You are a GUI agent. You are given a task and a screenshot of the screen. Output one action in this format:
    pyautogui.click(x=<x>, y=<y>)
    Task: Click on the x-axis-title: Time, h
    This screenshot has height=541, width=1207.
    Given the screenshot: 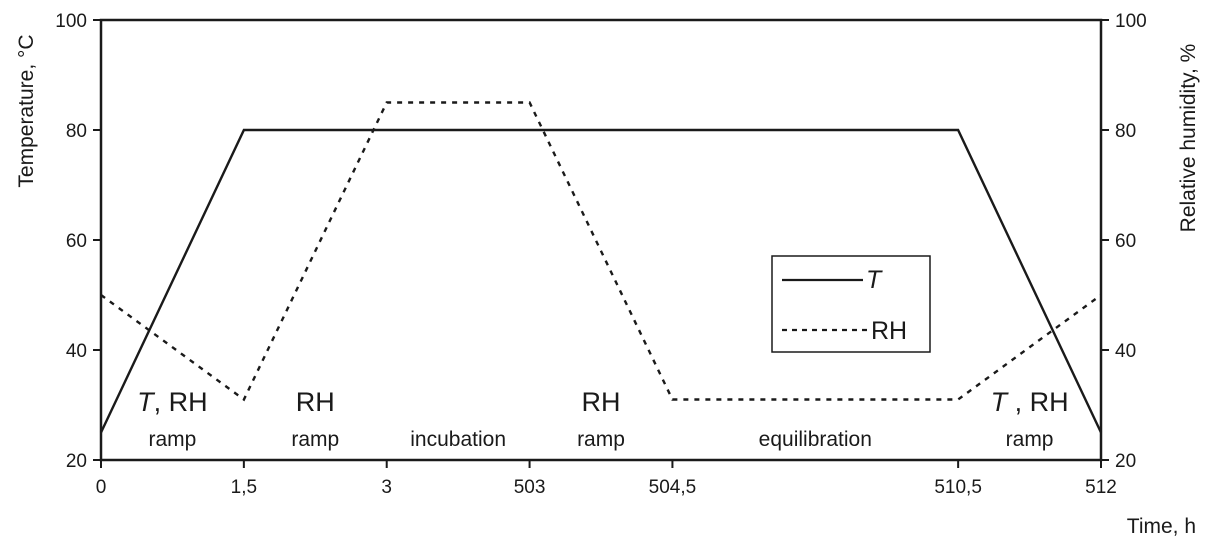 What is the action you would take?
    pyautogui.click(x=1161, y=526)
    